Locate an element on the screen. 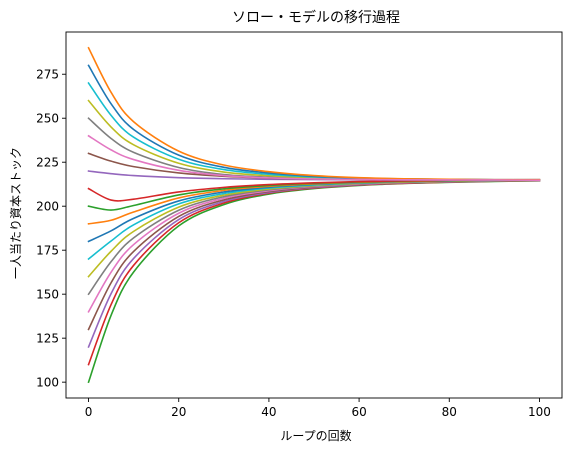 This screenshot has width=570, height=452. y-tick-label: 275 is located at coordinates (47, 75).